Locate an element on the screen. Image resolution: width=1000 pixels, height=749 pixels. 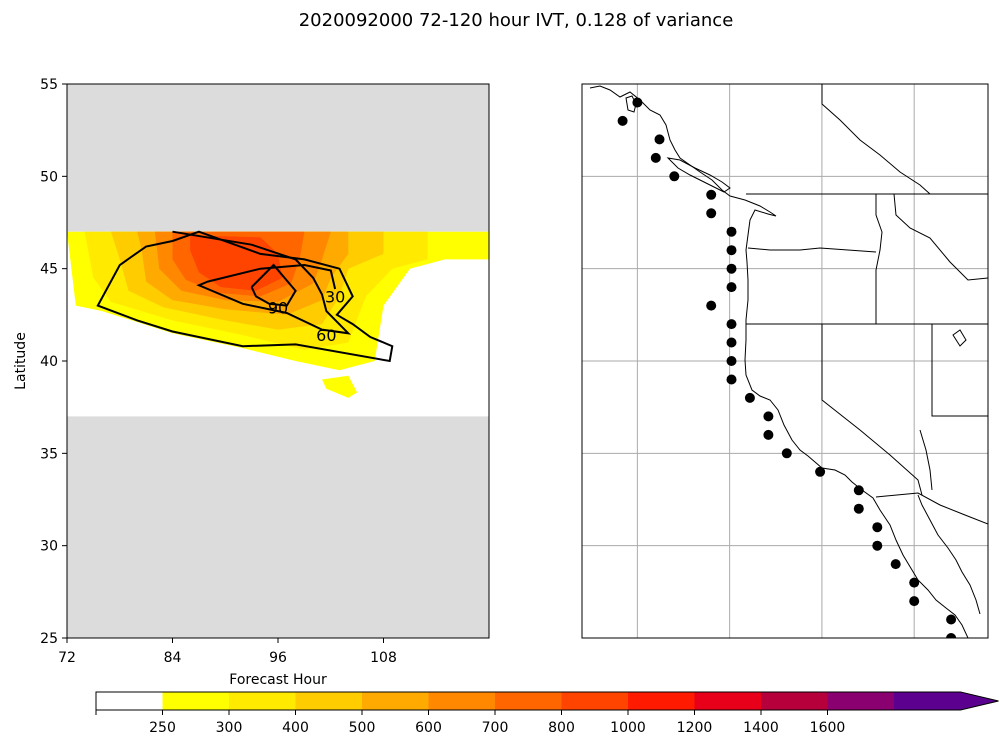
colorbar-tick-label-400: 400 is located at coordinates (295, 728).